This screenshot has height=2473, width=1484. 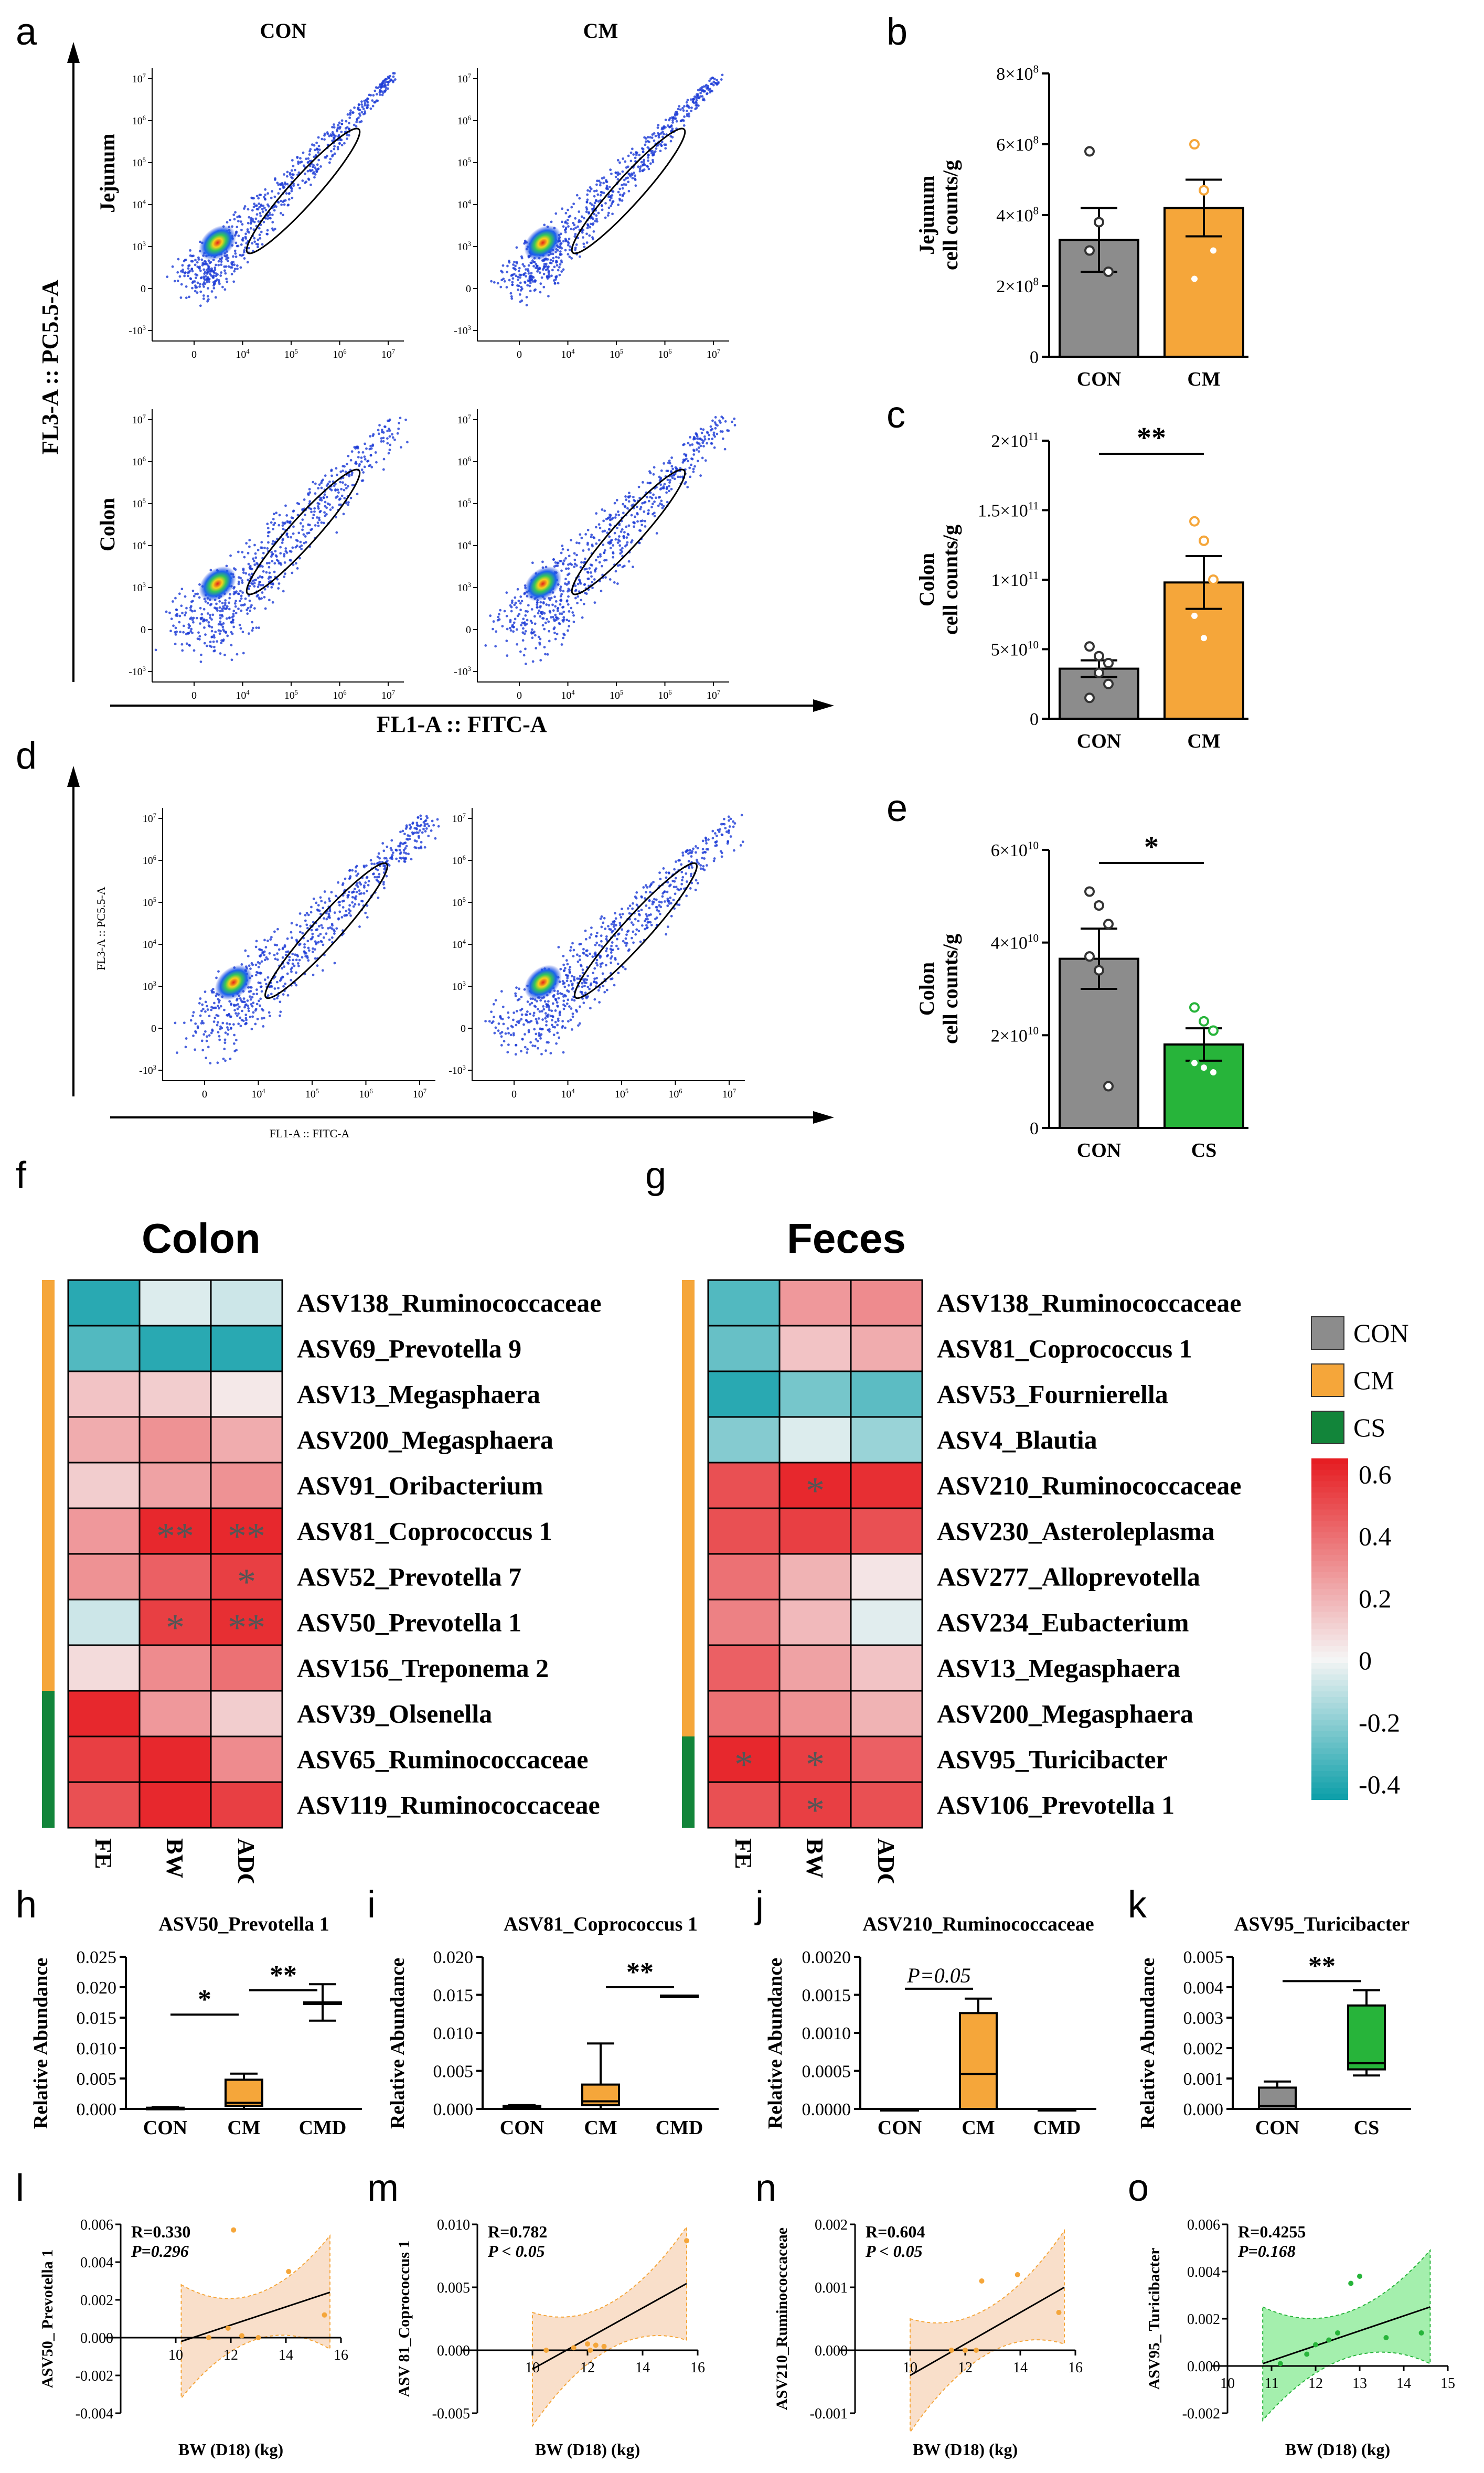 What do you see at coordinates (453, 2033) in the screenshot?
I see `box-y-tick-label: 0.010` at bounding box center [453, 2033].